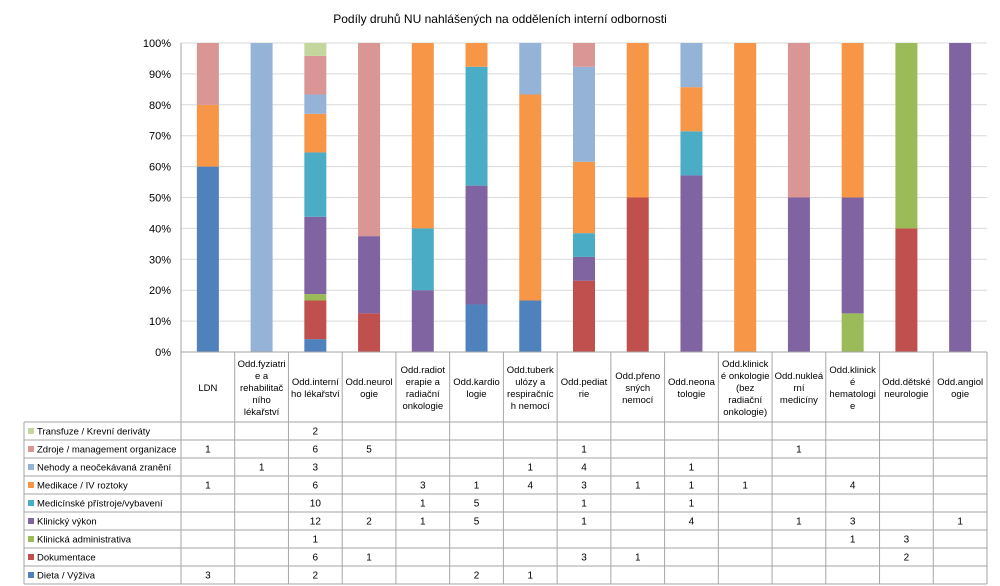 This screenshot has height=586, width=1000. I want to click on y-tick-label: 80%, so click(160, 106).